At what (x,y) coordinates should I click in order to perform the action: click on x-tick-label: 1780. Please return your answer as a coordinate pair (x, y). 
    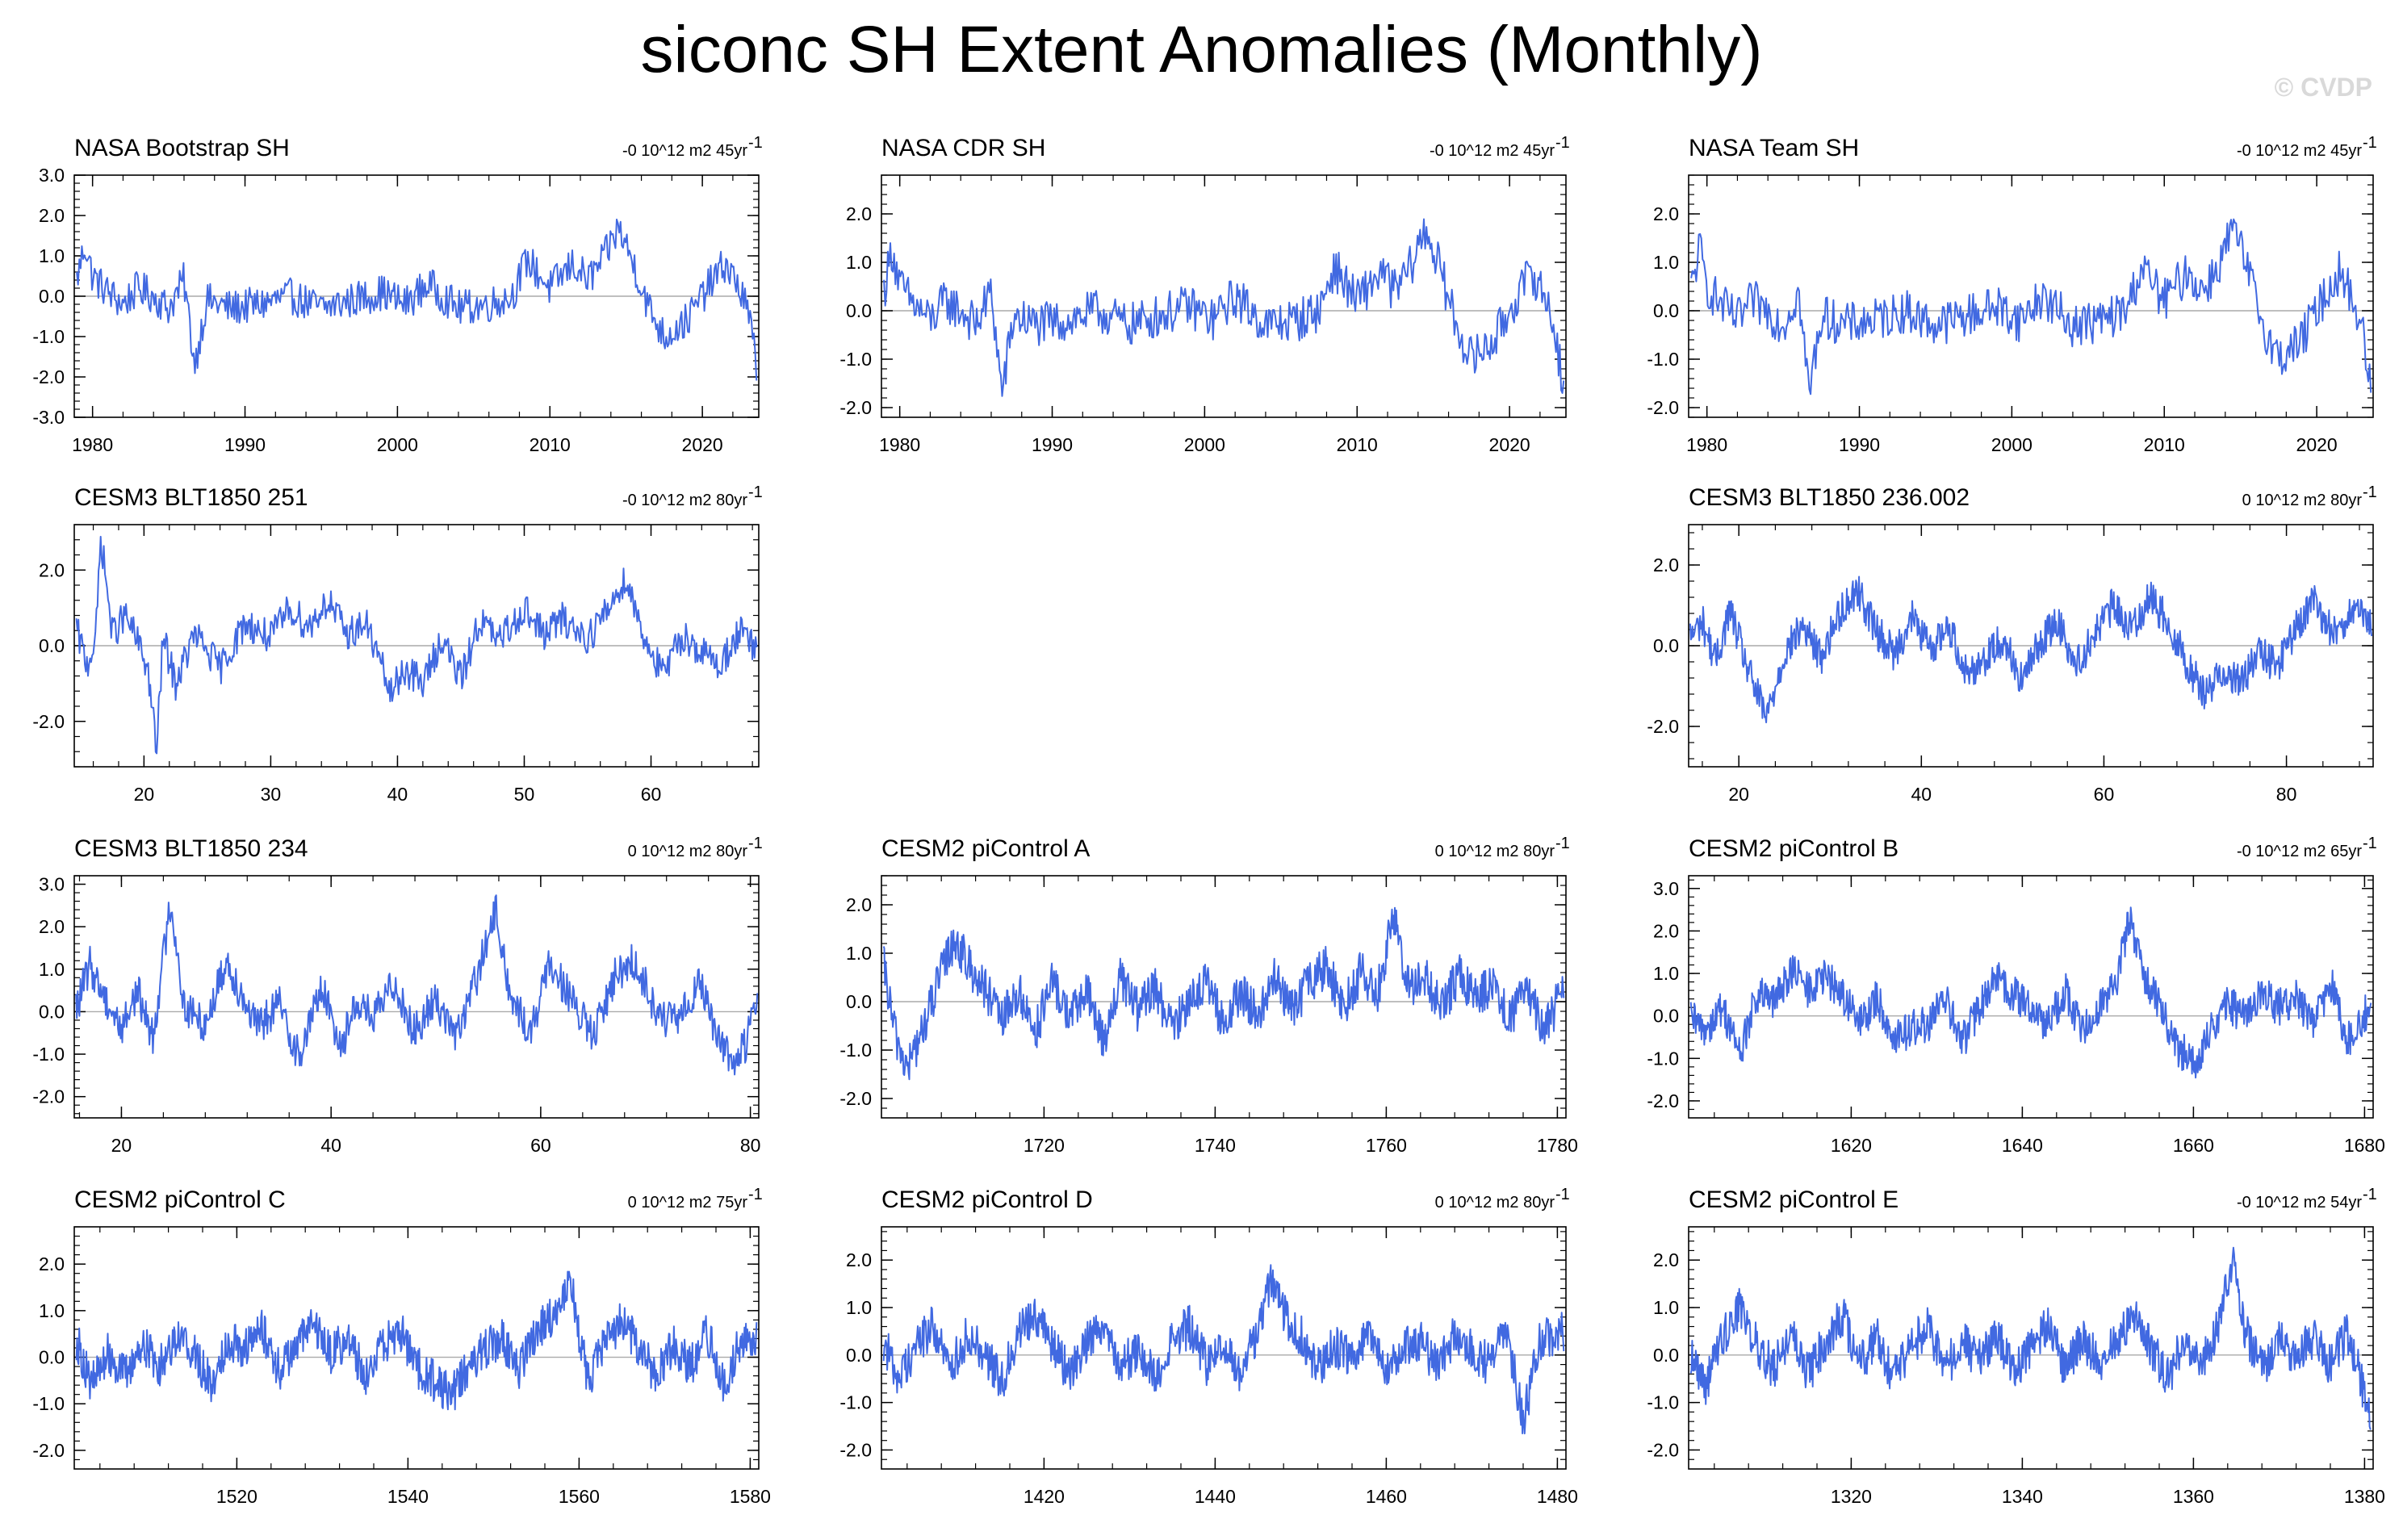
    Looking at the image, I should click on (1557, 1145).